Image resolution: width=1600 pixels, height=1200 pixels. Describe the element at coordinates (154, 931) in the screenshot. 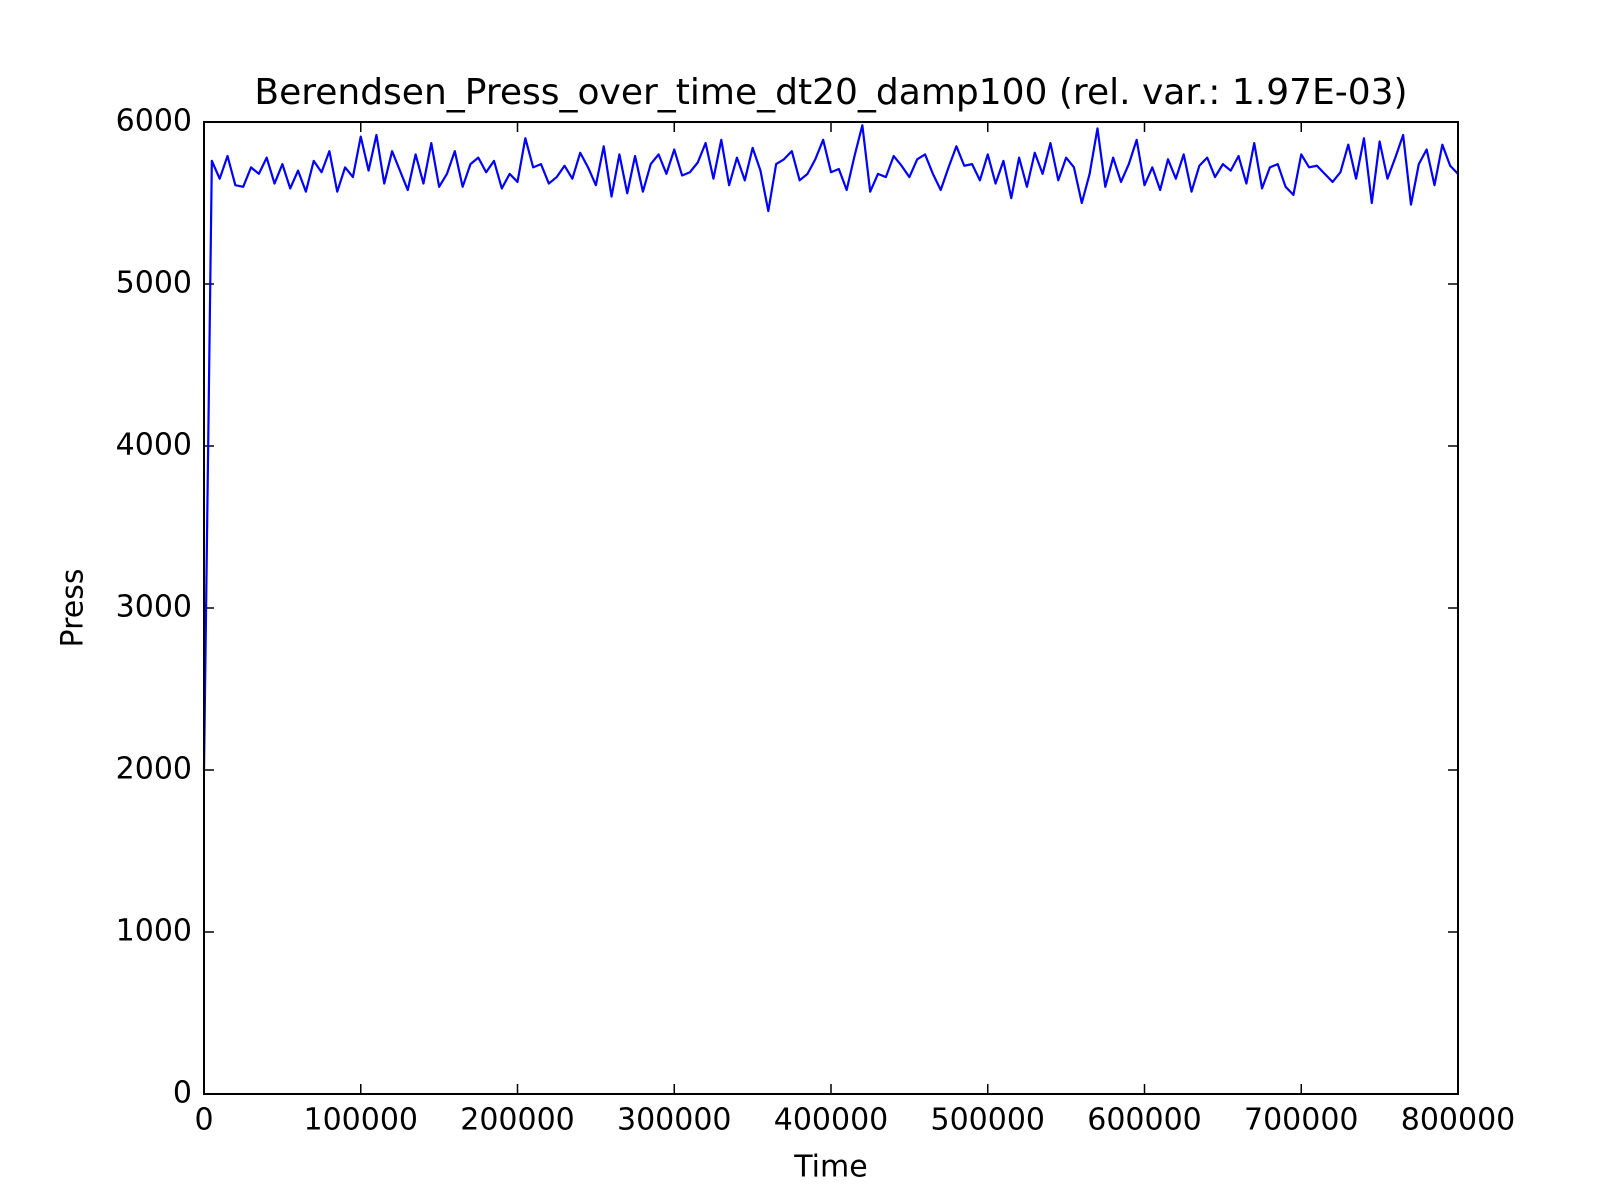

I see `y-tick-label: 1000` at that location.